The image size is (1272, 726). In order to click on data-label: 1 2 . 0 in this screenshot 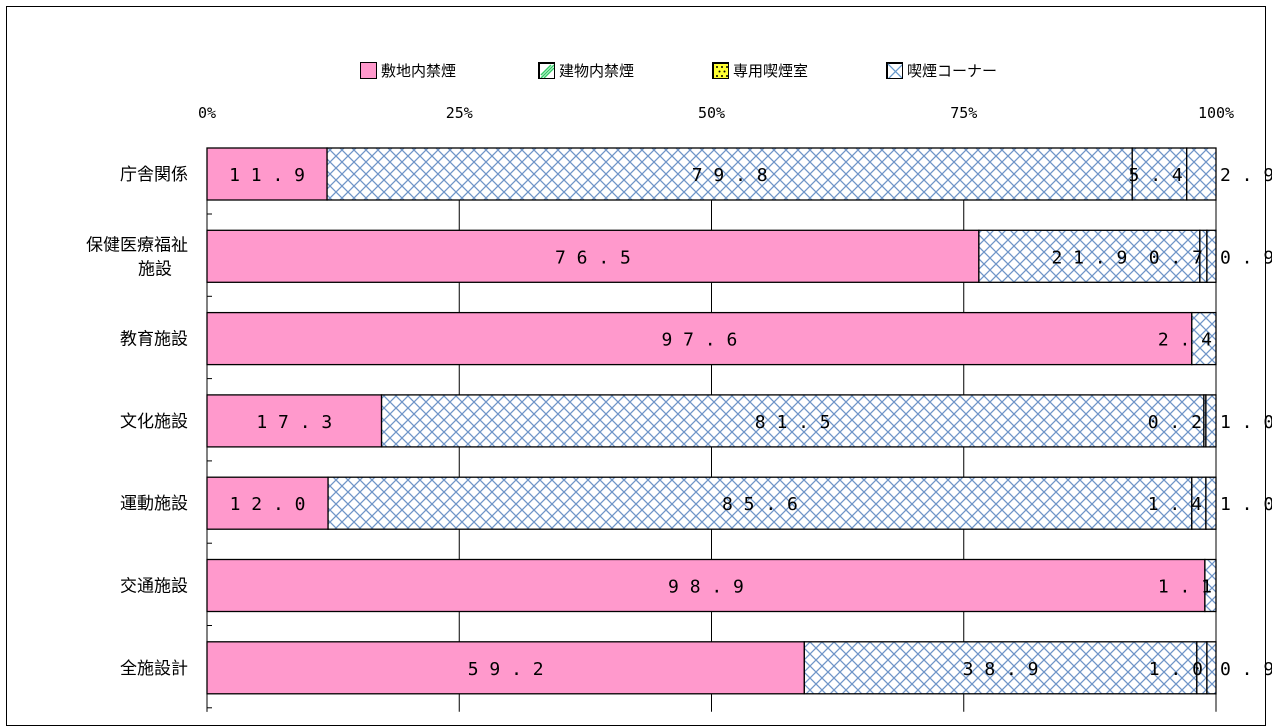, I will do `click(268, 504)`.